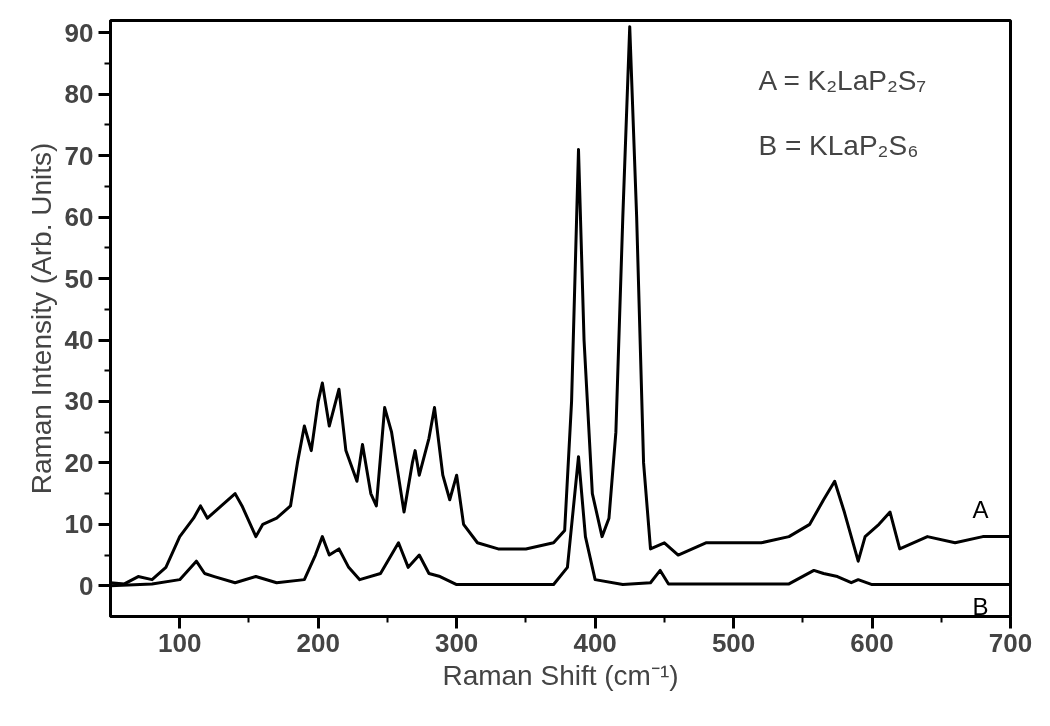 This screenshot has width=1050, height=726. Describe the element at coordinates (79, 32) in the screenshot. I see `y-tick-label: 90` at that location.